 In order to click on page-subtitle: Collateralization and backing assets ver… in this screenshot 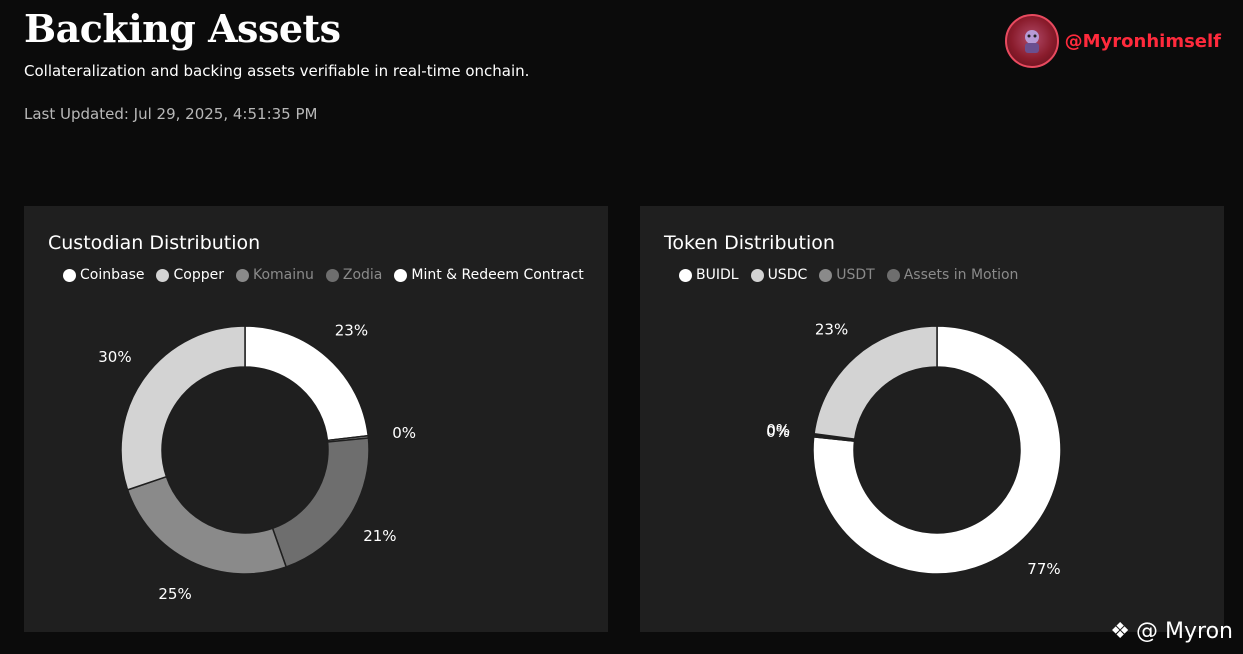, I will do `click(277, 71)`.